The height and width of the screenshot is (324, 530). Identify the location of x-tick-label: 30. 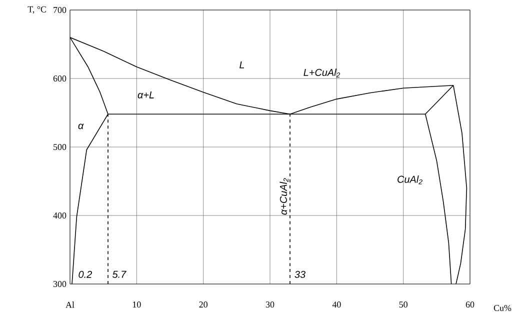
(270, 305).